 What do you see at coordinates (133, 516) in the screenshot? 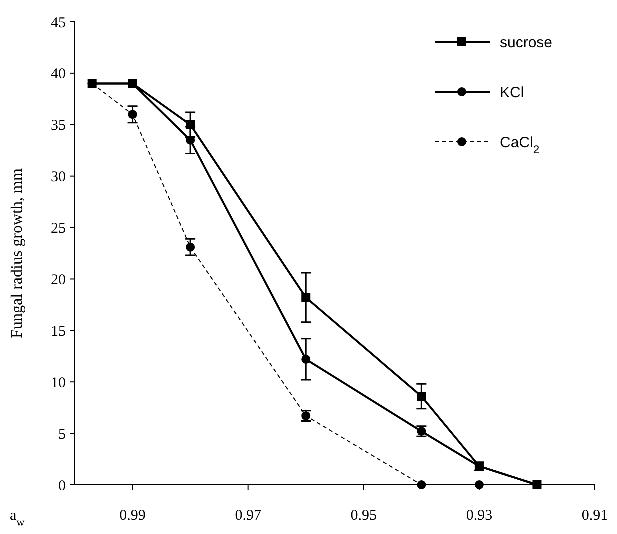
I see `x-tick-label: 0.99` at bounding box center [133, 516].